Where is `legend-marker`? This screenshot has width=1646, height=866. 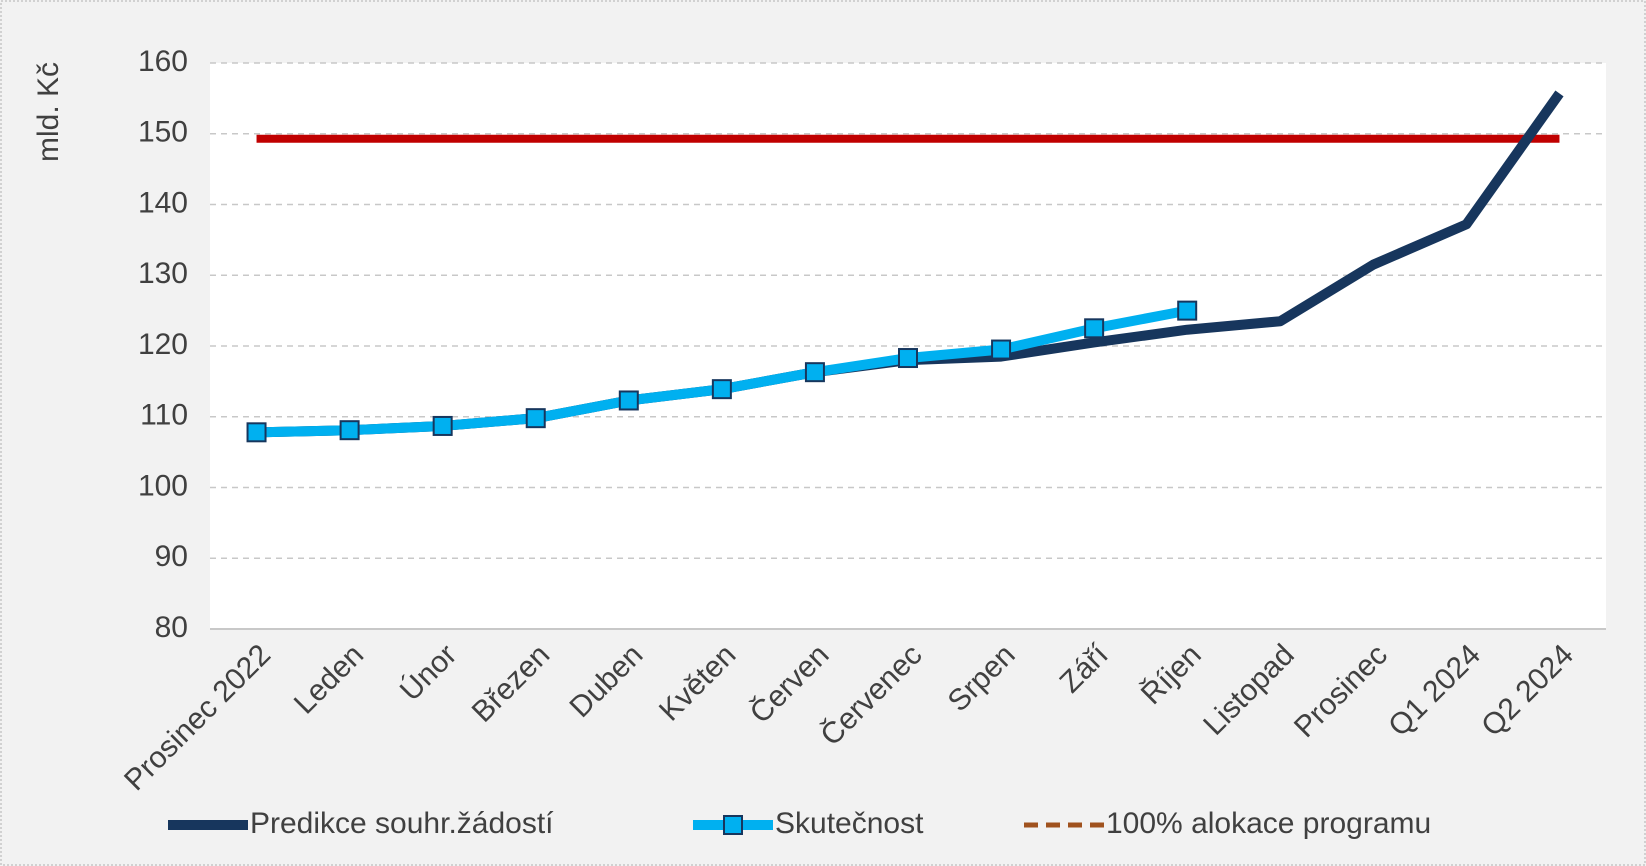 legend-marker is located at coordinates (733, 825).